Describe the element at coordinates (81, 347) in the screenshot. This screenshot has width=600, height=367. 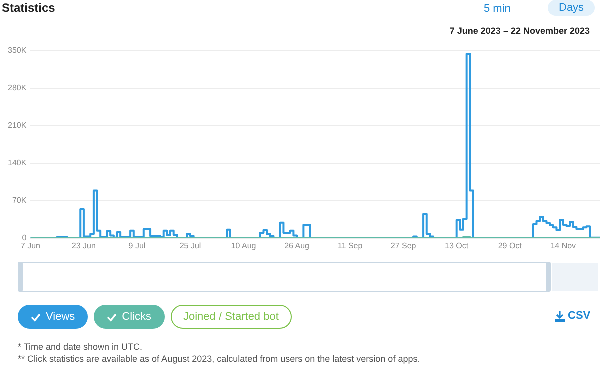
I see `text: * Time and date shown in UTC.` at that location.